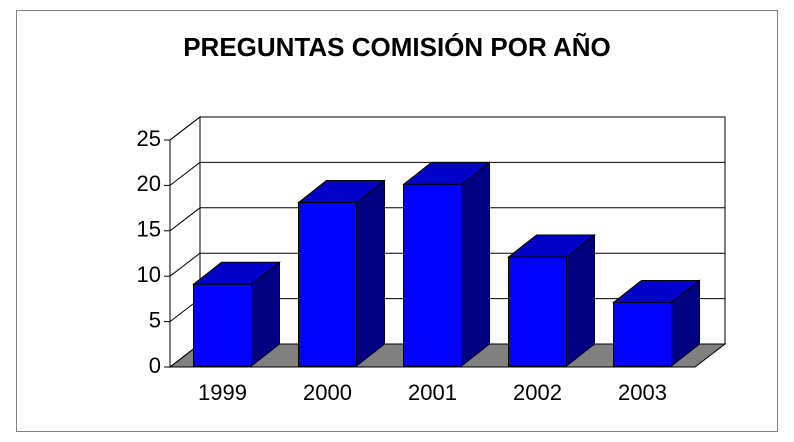 The width and height of the screenshot is (794, 442). I want to click on x-tick-label: 1999, so click(222, 392).